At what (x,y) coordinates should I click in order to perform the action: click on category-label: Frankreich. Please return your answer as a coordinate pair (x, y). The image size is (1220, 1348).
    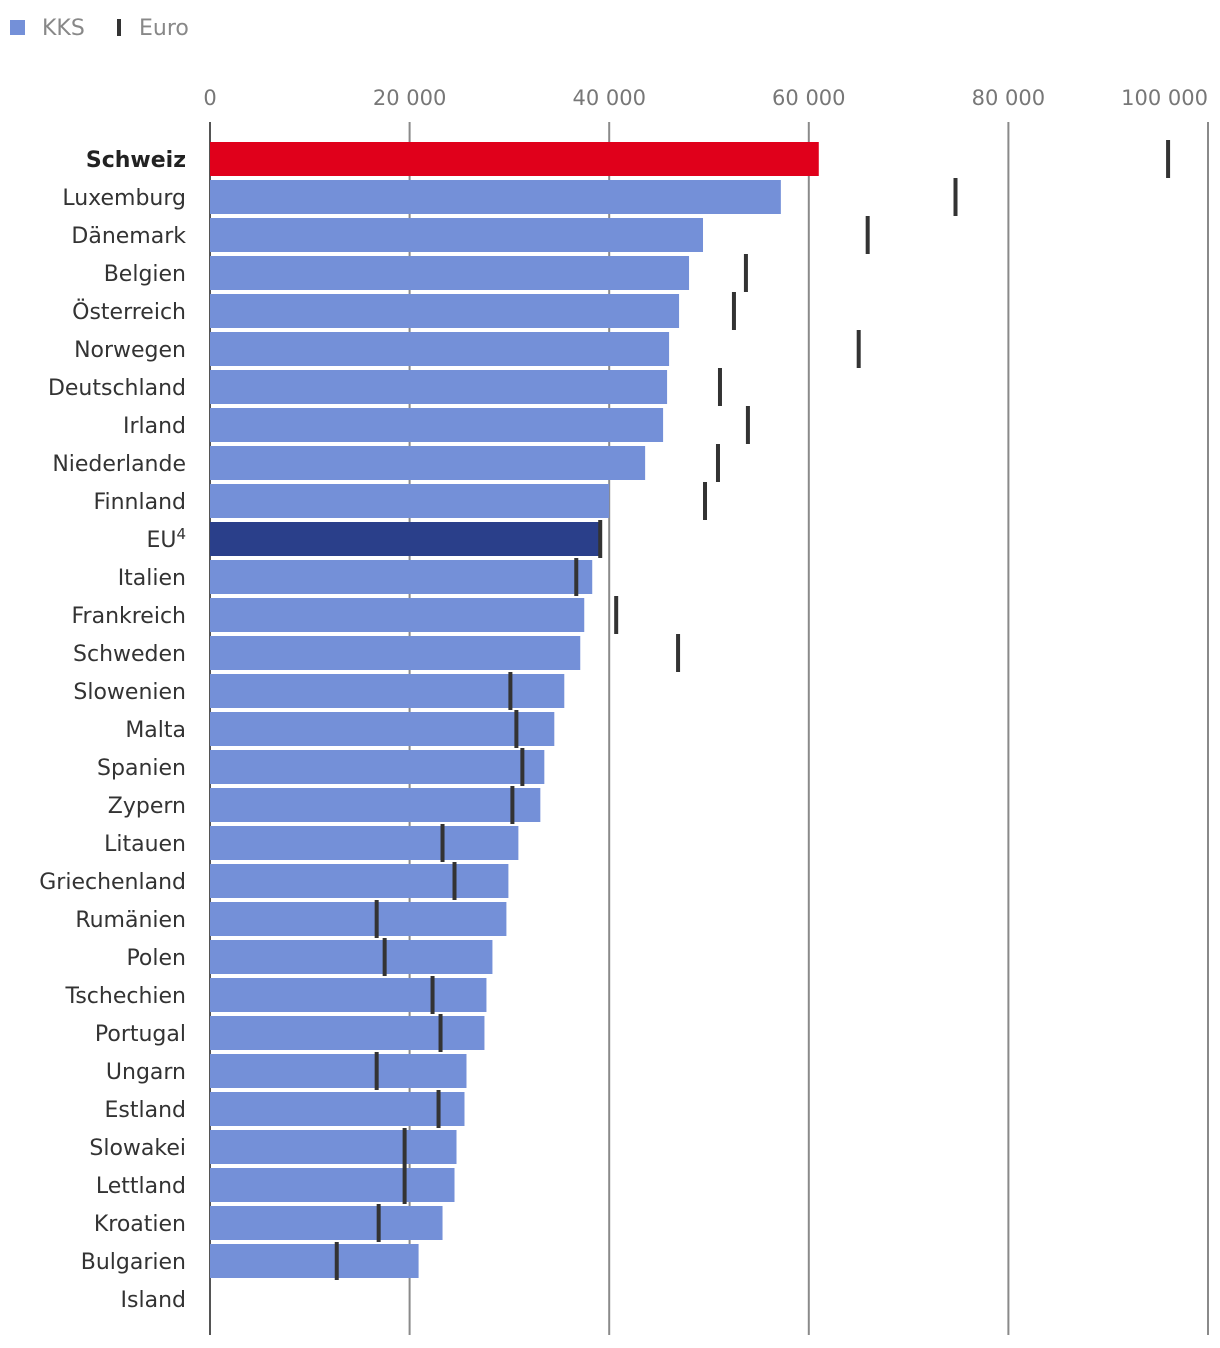
    Looking at the image, I should click on (128, 616).